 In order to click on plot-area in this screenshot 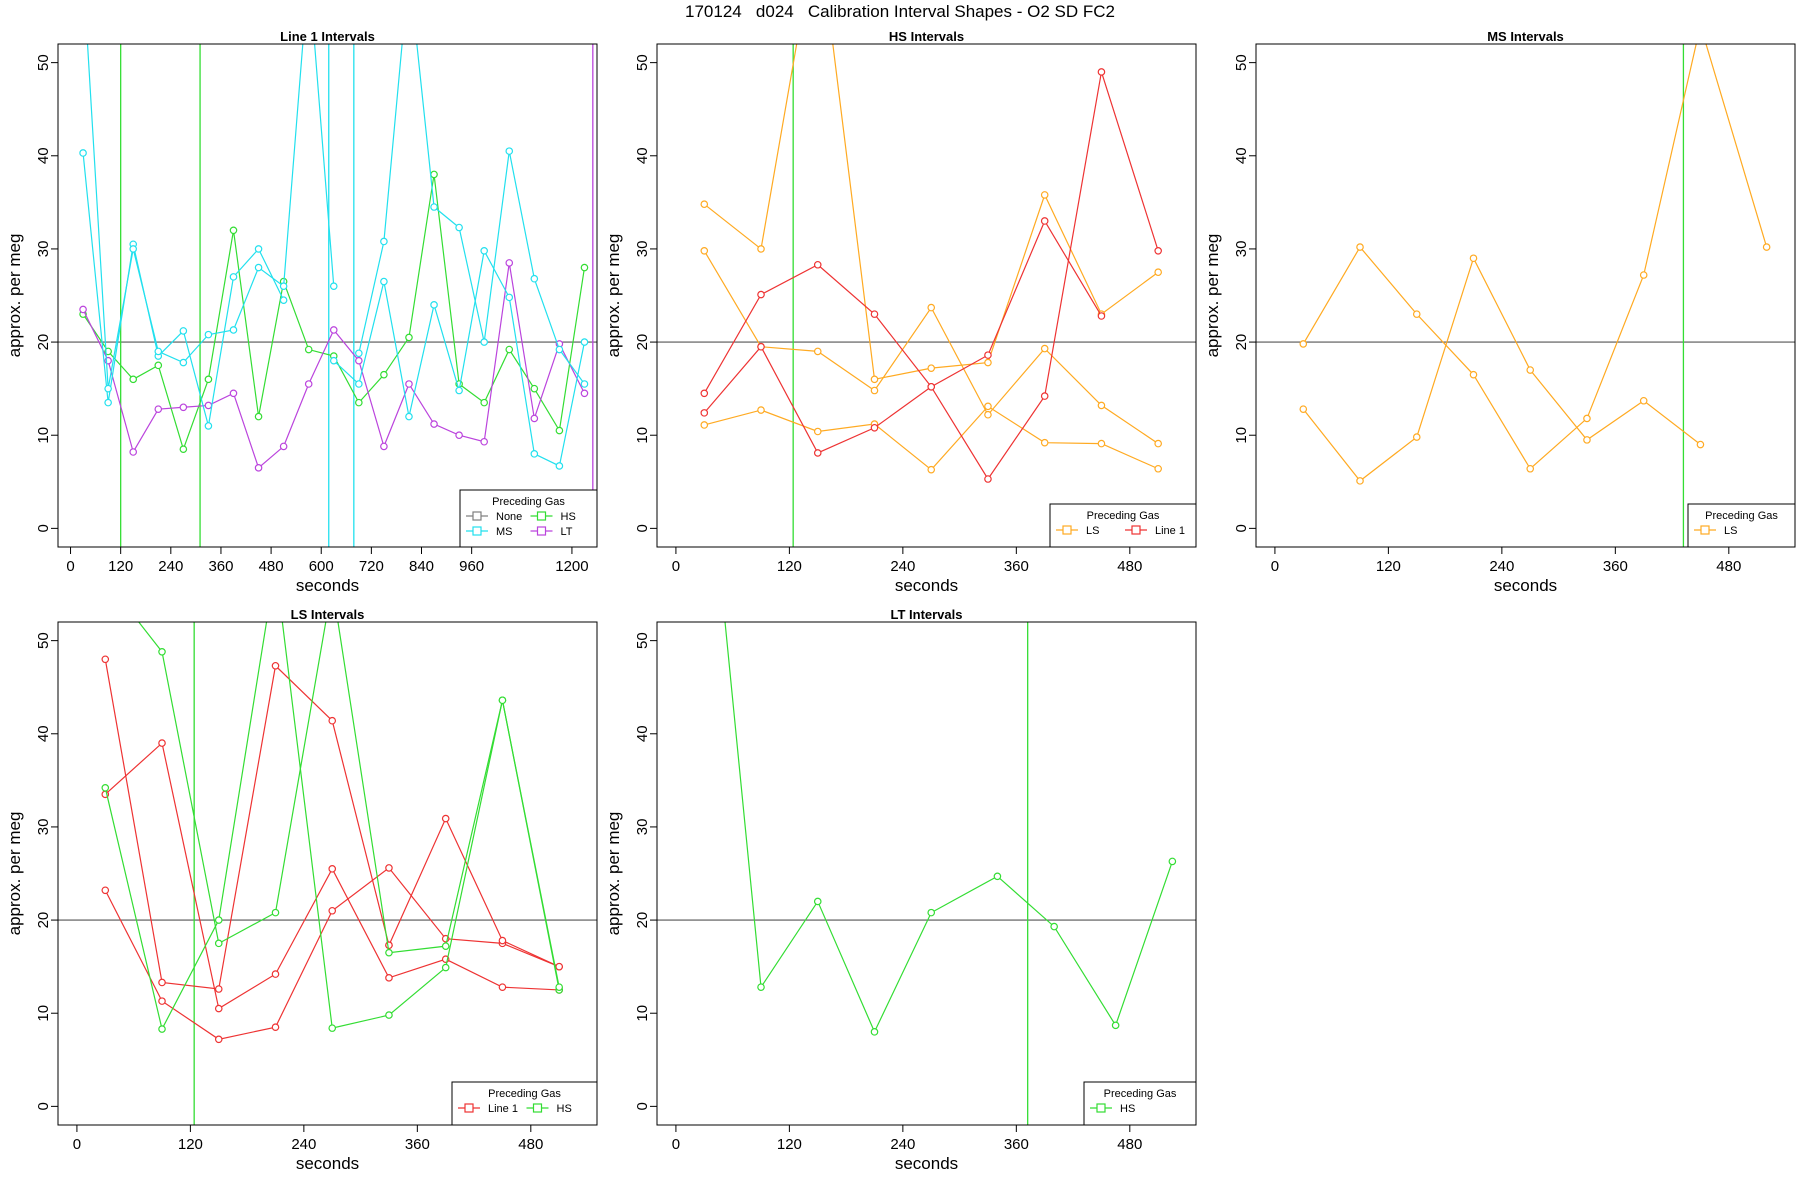, I will do `click(327, 873)`.